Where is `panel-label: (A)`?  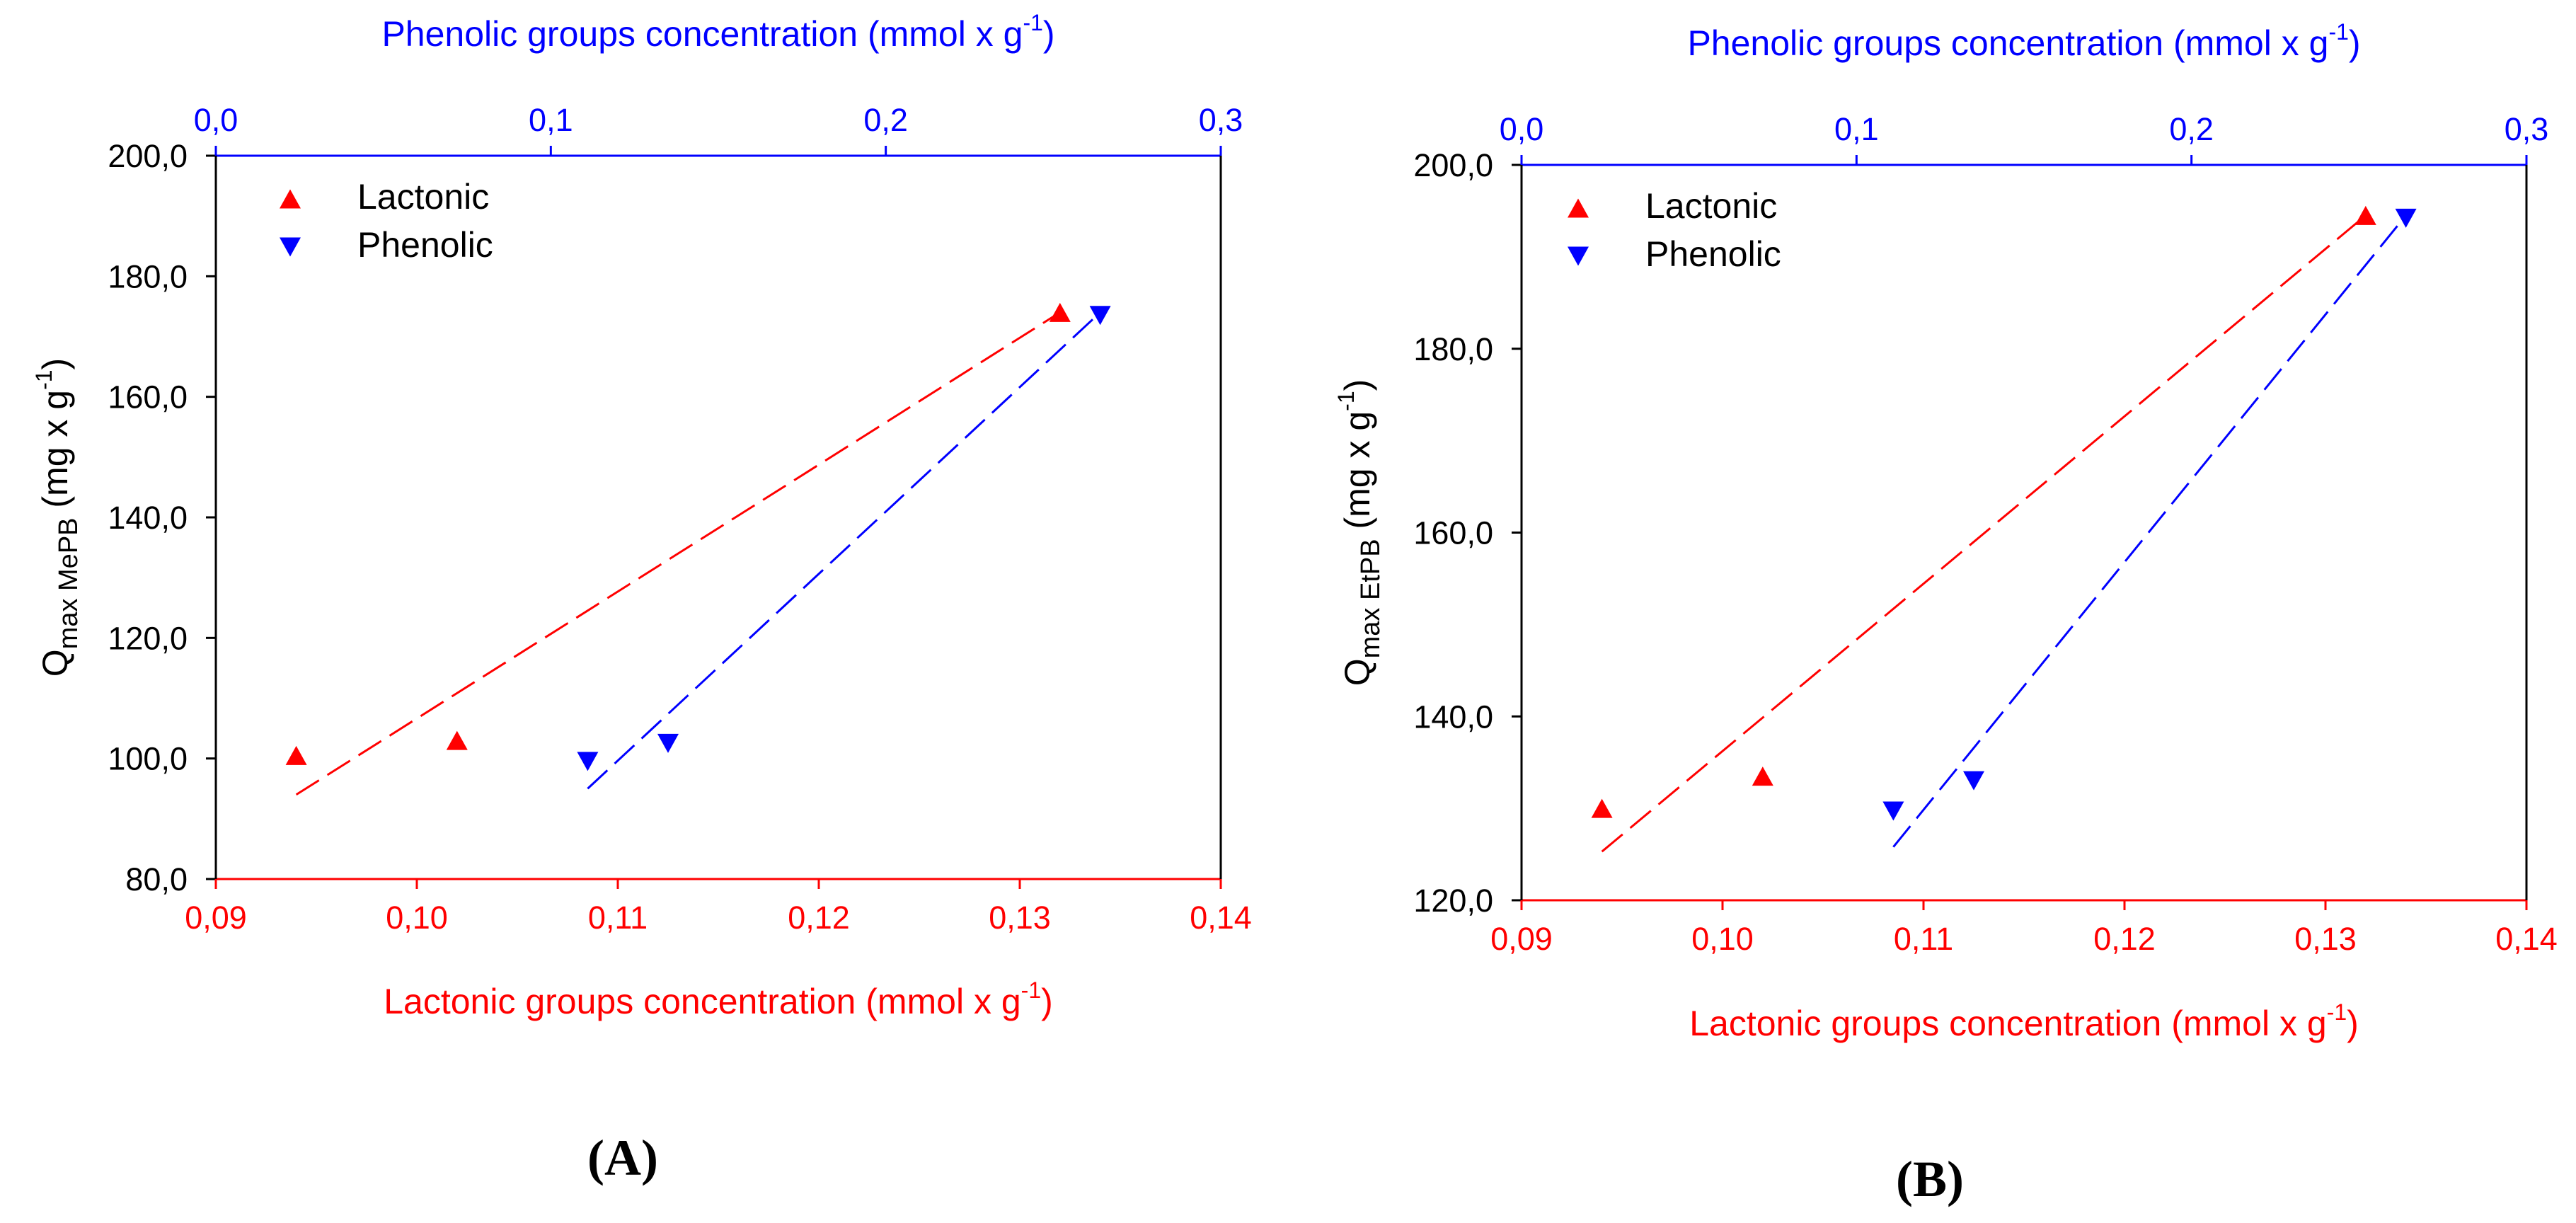
panel-label: (A) is located at coordinates (623, 1158).